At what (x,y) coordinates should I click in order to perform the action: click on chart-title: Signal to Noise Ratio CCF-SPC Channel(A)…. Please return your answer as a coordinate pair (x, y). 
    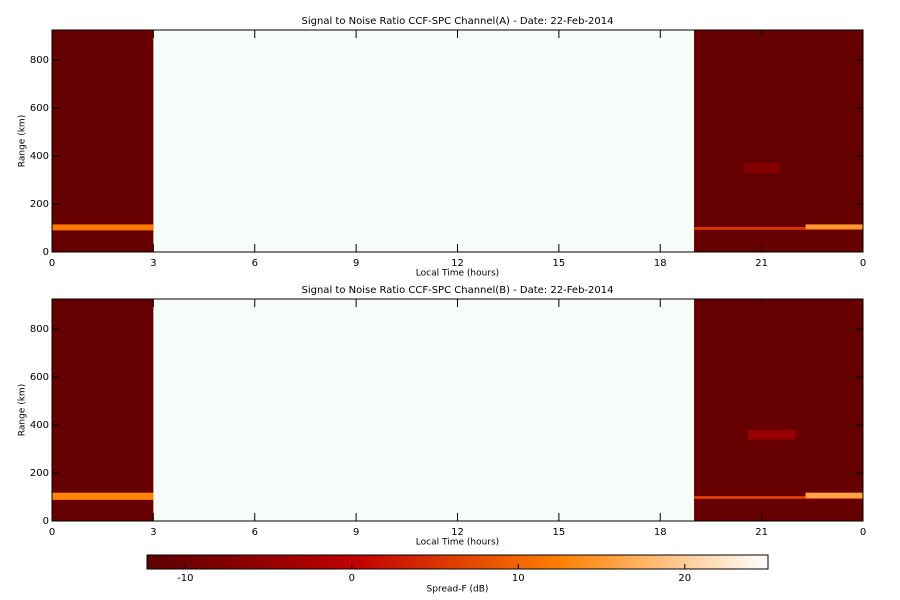
    Looking at the image, I should click on (458, 21).